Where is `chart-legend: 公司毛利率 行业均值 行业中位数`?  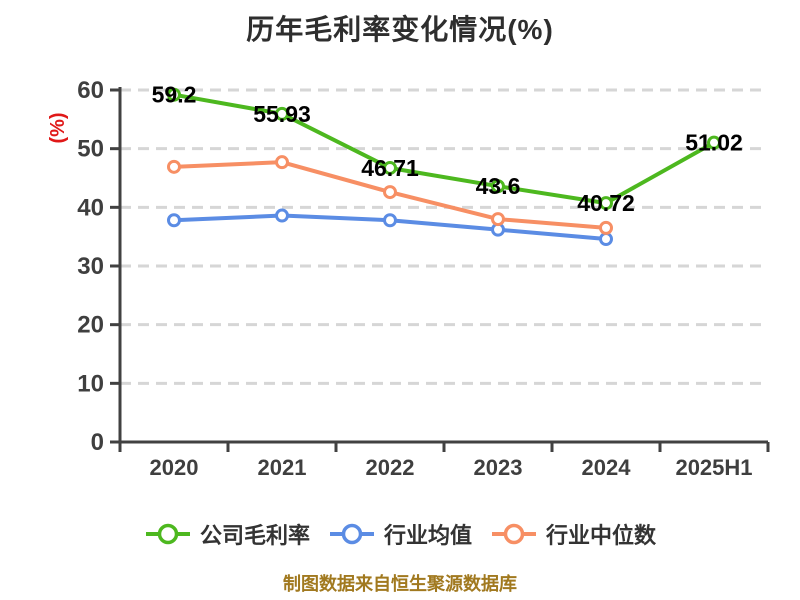
chart-legend: 公司毛利率 行业均值 行业中位数 is located at coordinates (400, 534).